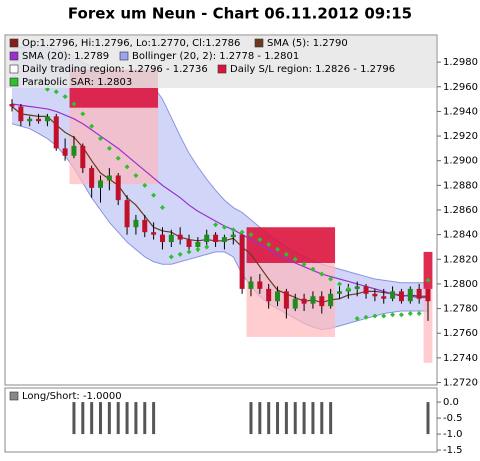  Describe the element at coordinates (65, 56) in the screenshot. I see `legend-label: SMA (20): 1.2789` at that location.